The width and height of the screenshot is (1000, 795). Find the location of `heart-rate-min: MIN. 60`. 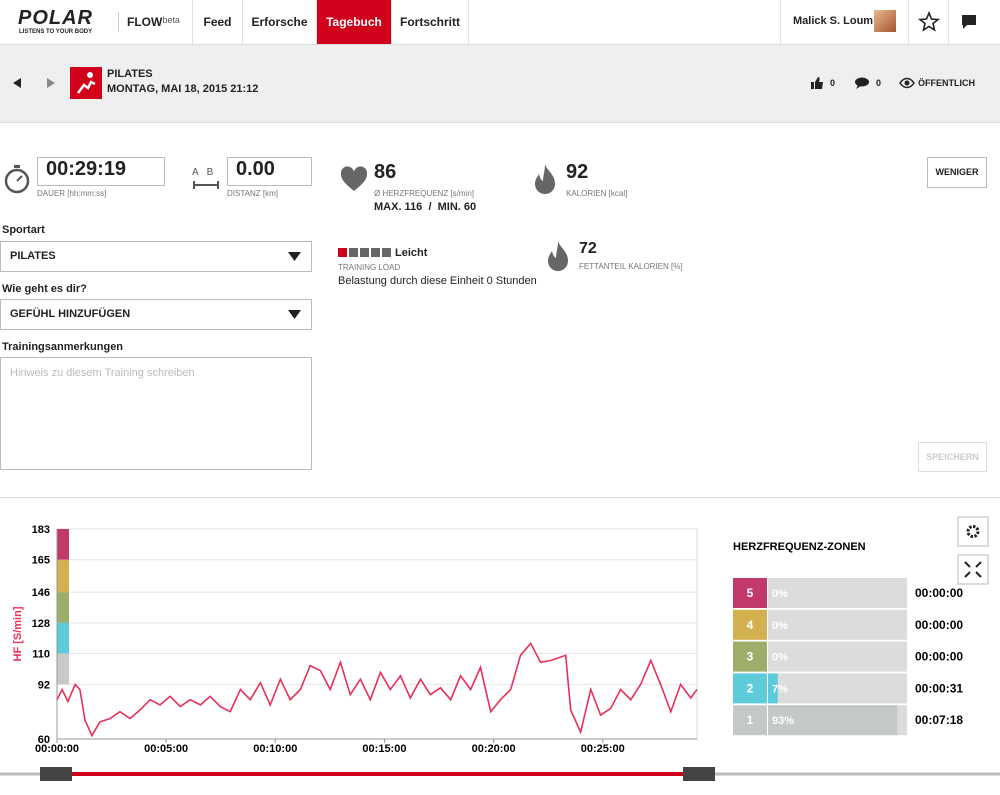

heart-rate-min: MIN. 60 is located at coordinates (457, 207).